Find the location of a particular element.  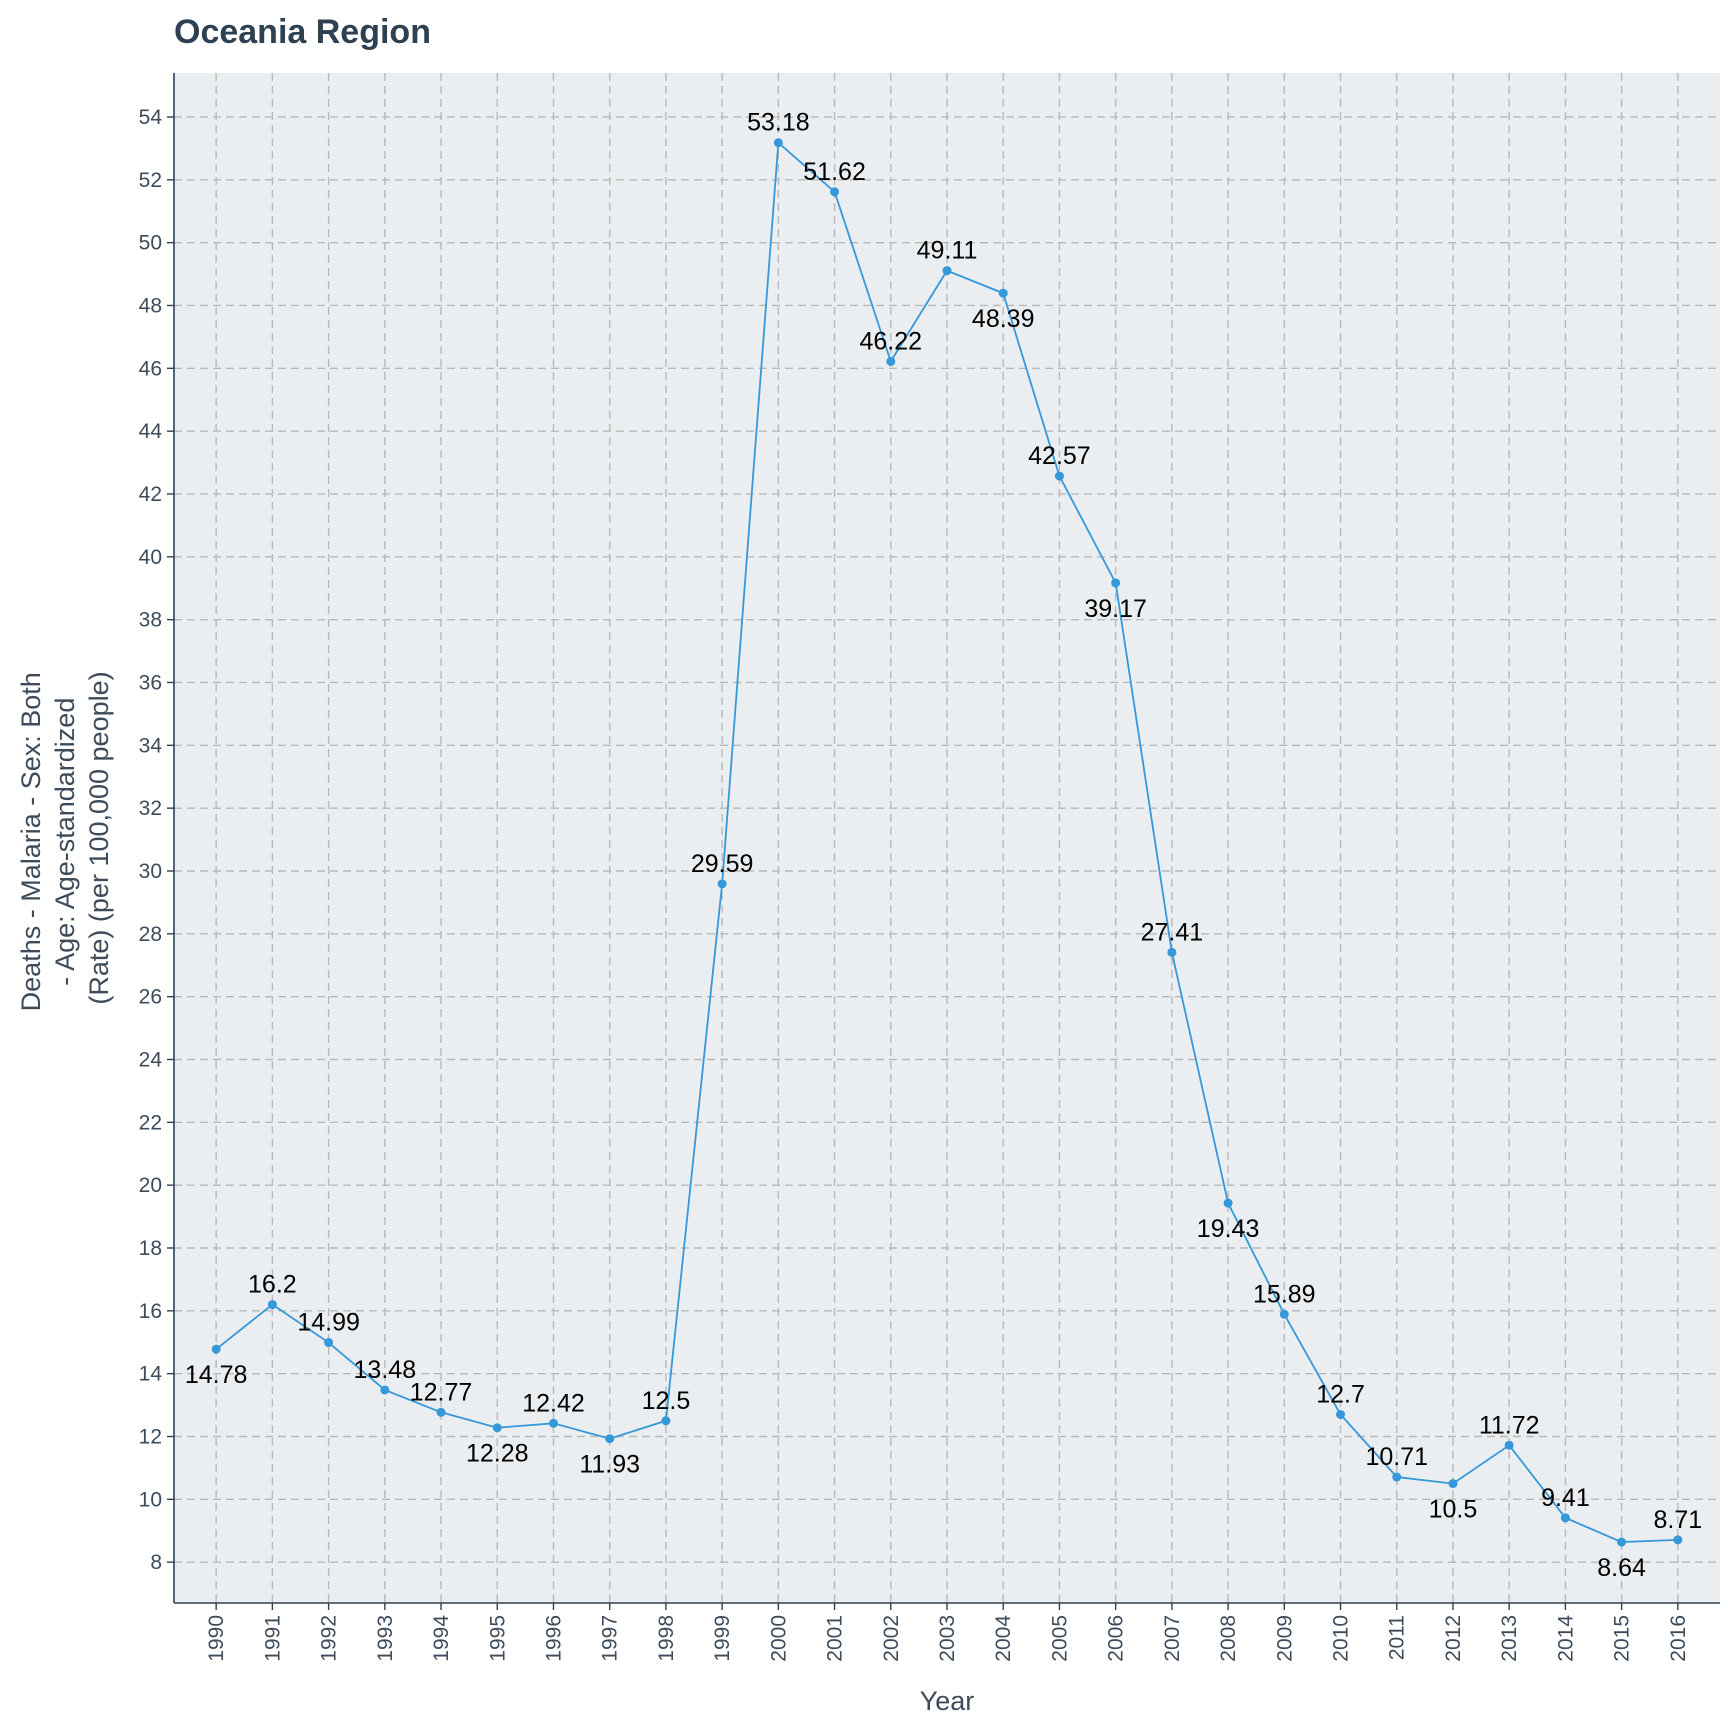

x-tick-label: 1993 is located at coordinates (385, 1638).